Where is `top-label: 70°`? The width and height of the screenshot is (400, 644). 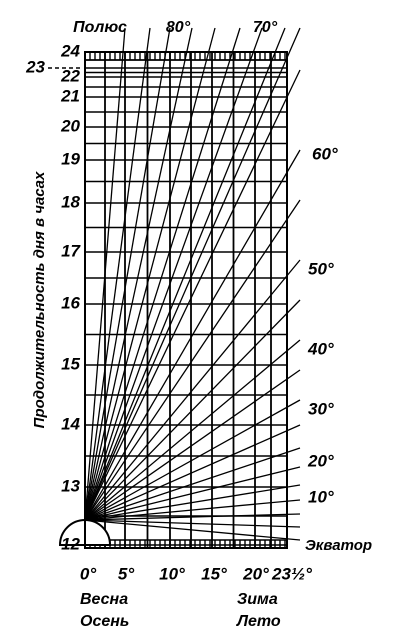
top-label: 70° is located at coordinates (265, 27).